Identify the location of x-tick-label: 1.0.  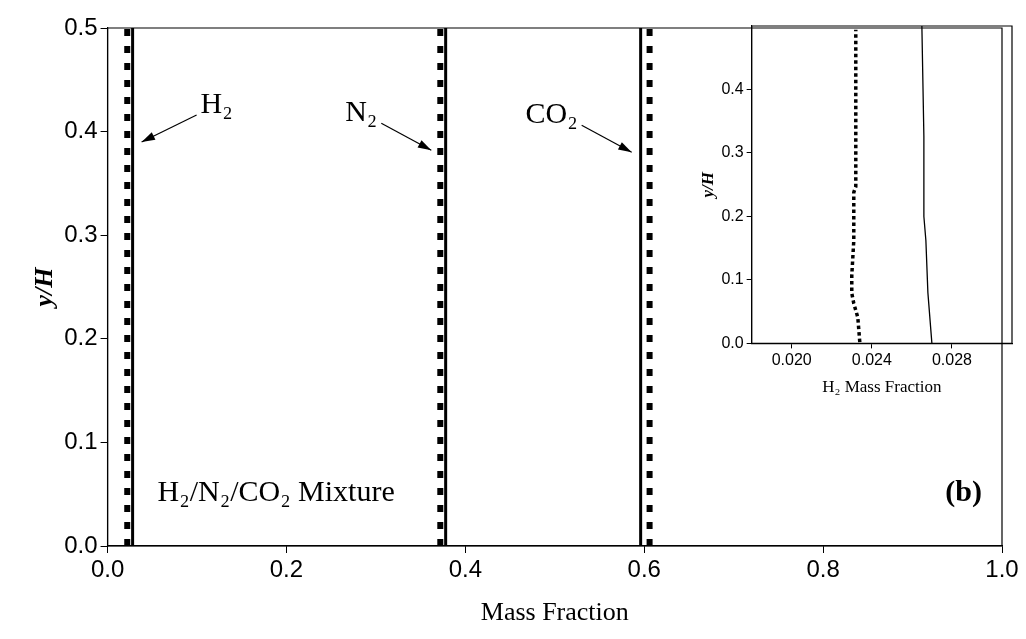
(1002, 569).